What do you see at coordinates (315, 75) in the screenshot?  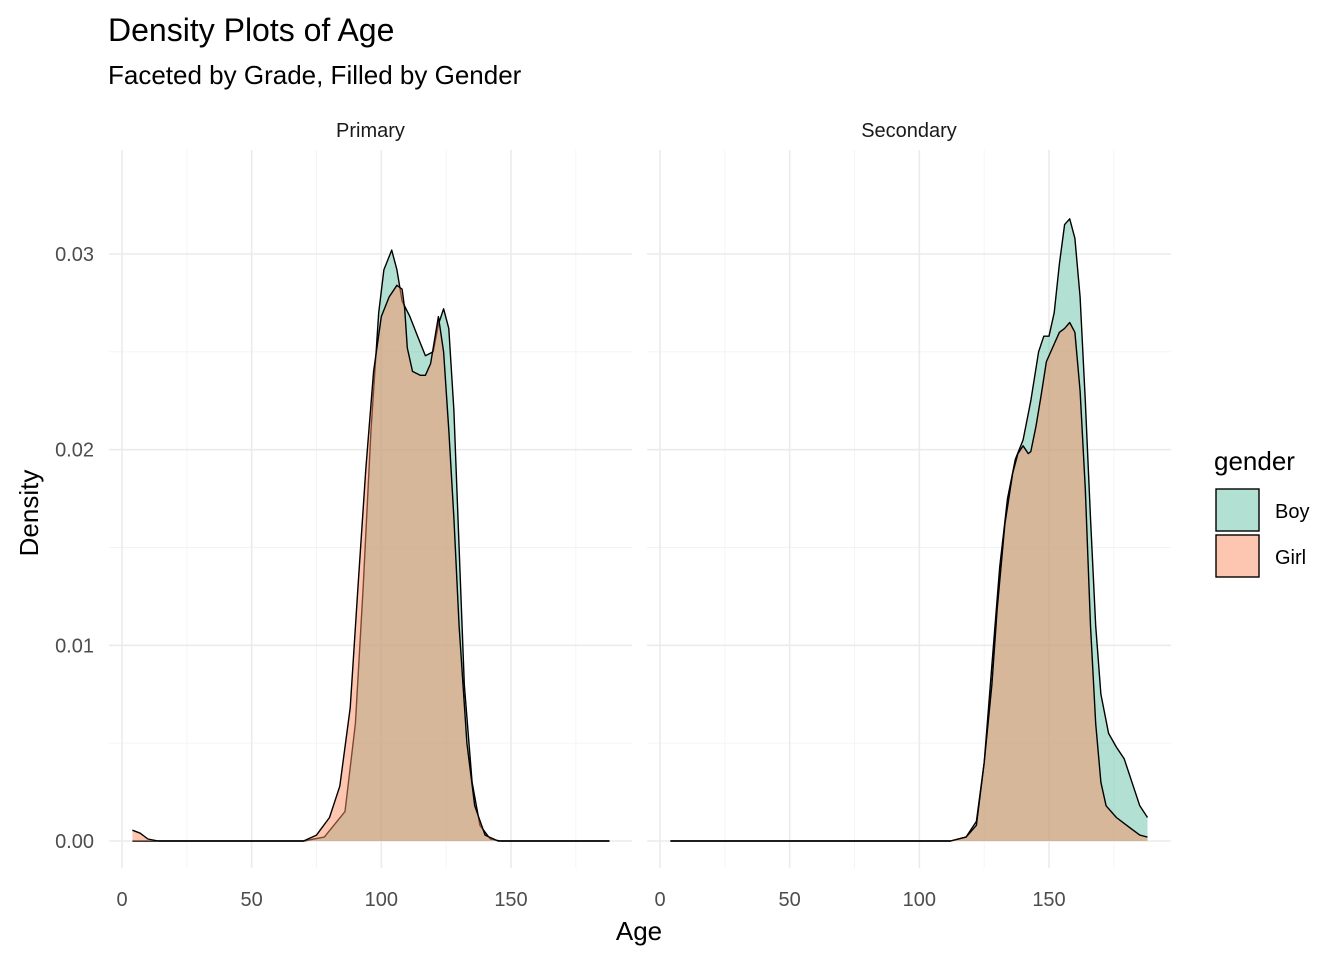 I see `chart-subtitle: Faceted by Grade, Filled by Gender` at bounding box center [315, 75].